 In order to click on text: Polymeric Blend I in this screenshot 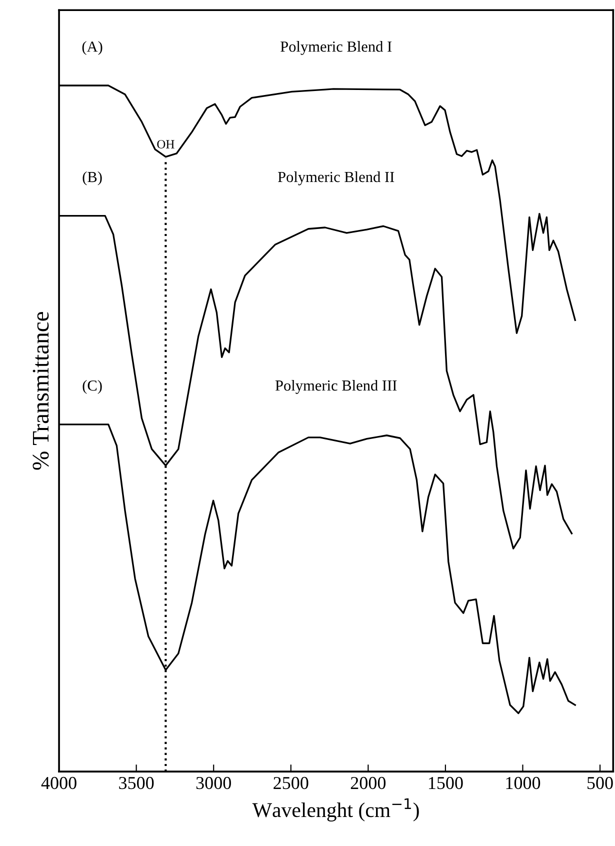, I will do `click(336, 48)`.